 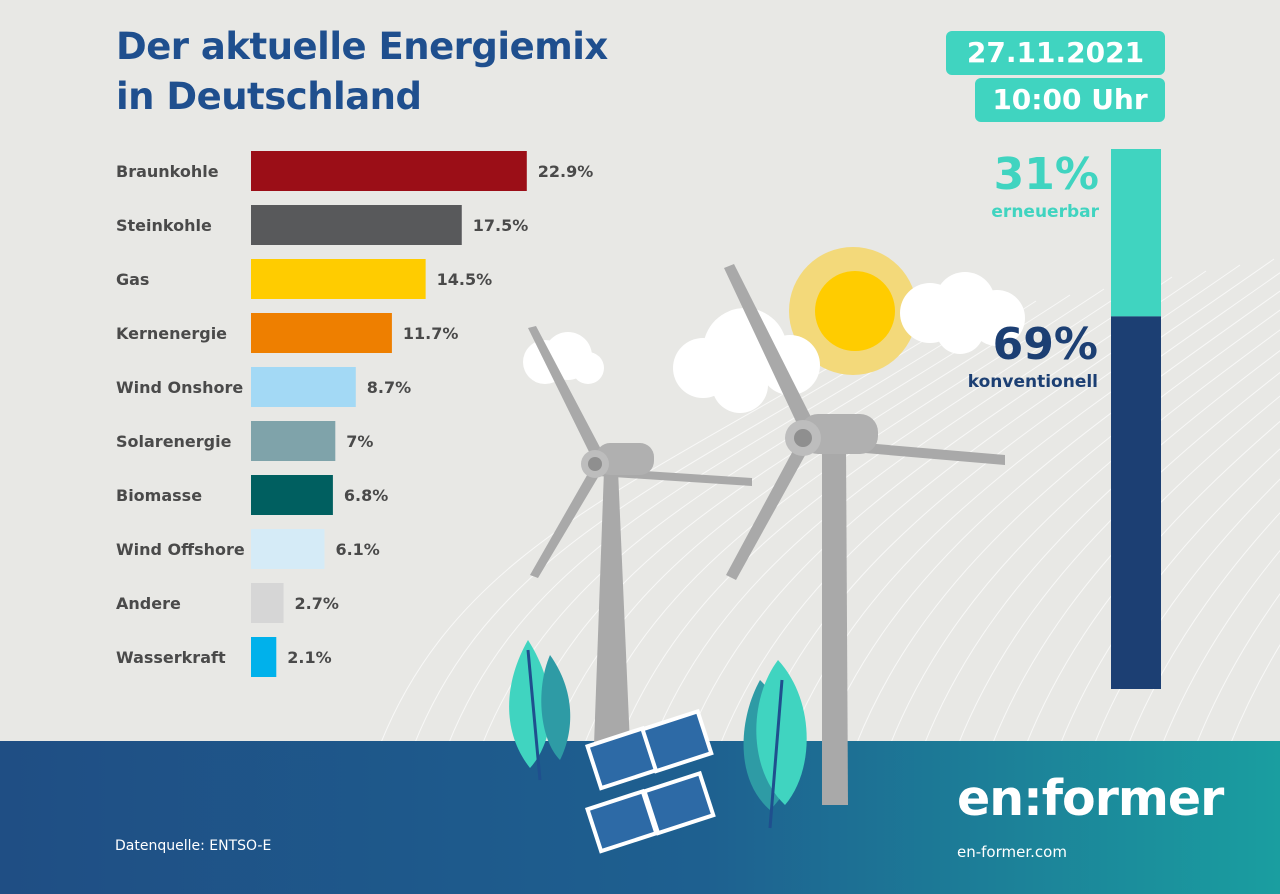 I want to click on website-link: en-former.com, so click(x=1012, y=852).